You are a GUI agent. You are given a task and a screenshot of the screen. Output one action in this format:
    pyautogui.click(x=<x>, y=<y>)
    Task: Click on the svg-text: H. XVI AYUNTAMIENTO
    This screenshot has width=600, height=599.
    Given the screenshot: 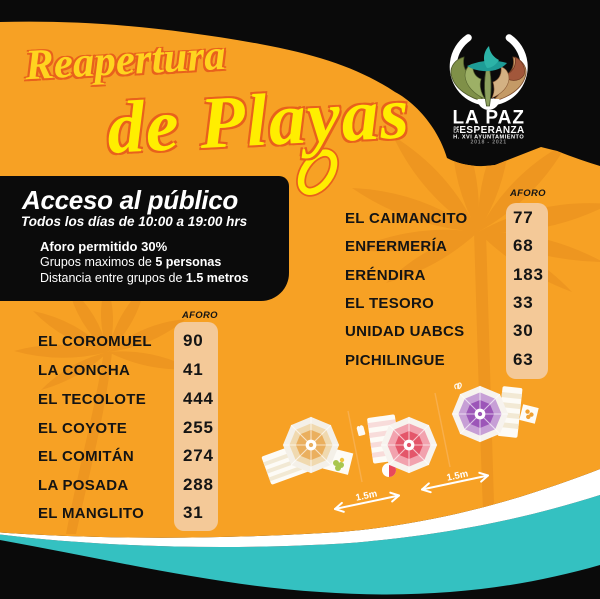 What is the action you would take?
    pyautogui.click(x=488, y=138)
    